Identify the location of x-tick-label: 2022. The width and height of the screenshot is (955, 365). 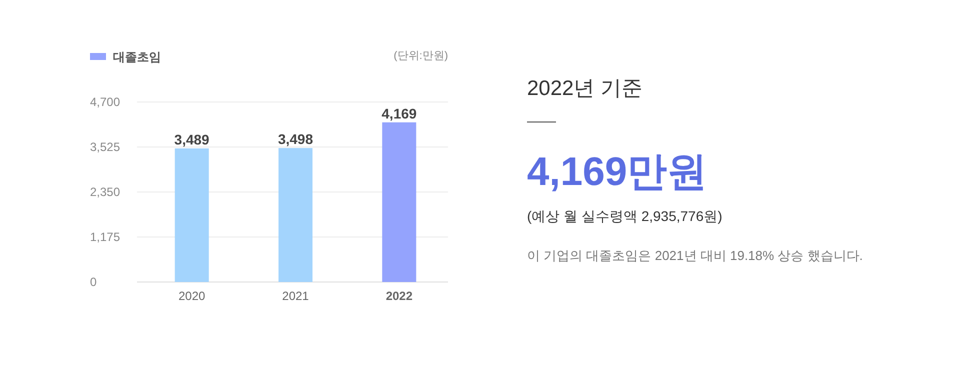
(399, 296).